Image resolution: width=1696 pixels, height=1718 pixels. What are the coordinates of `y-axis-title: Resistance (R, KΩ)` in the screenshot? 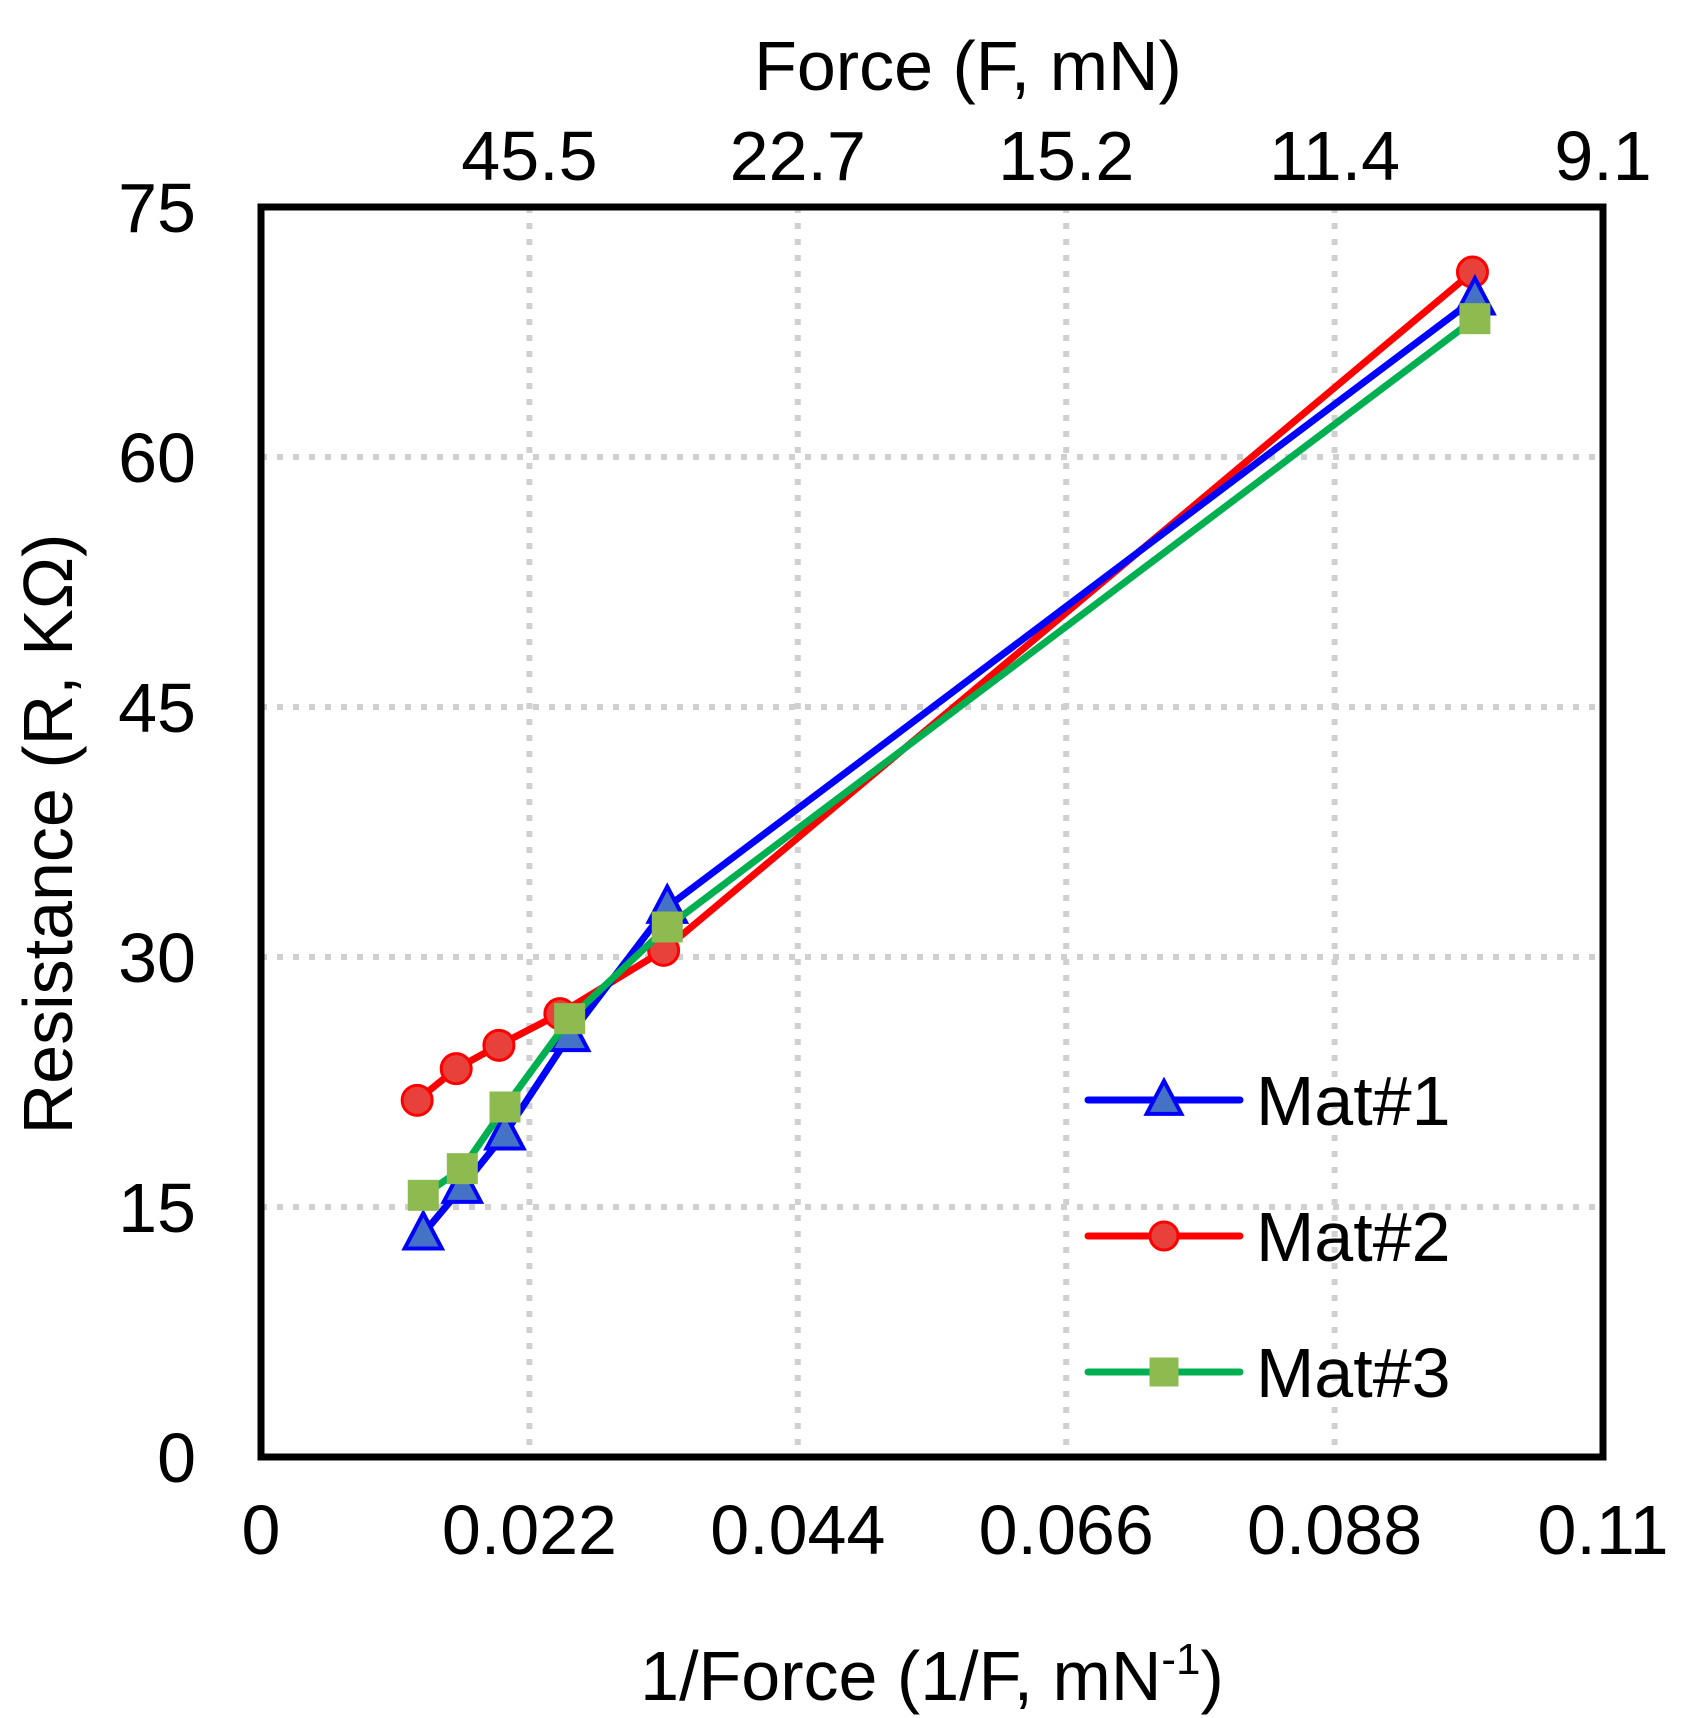 It's located at (48, 834).